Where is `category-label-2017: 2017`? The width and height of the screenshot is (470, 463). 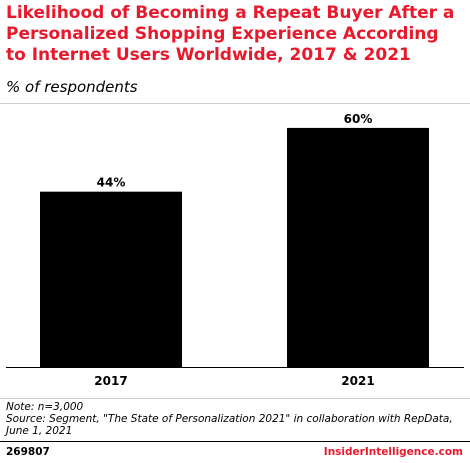
category-label-2017: 2017 is located at coordinates (111, 381).